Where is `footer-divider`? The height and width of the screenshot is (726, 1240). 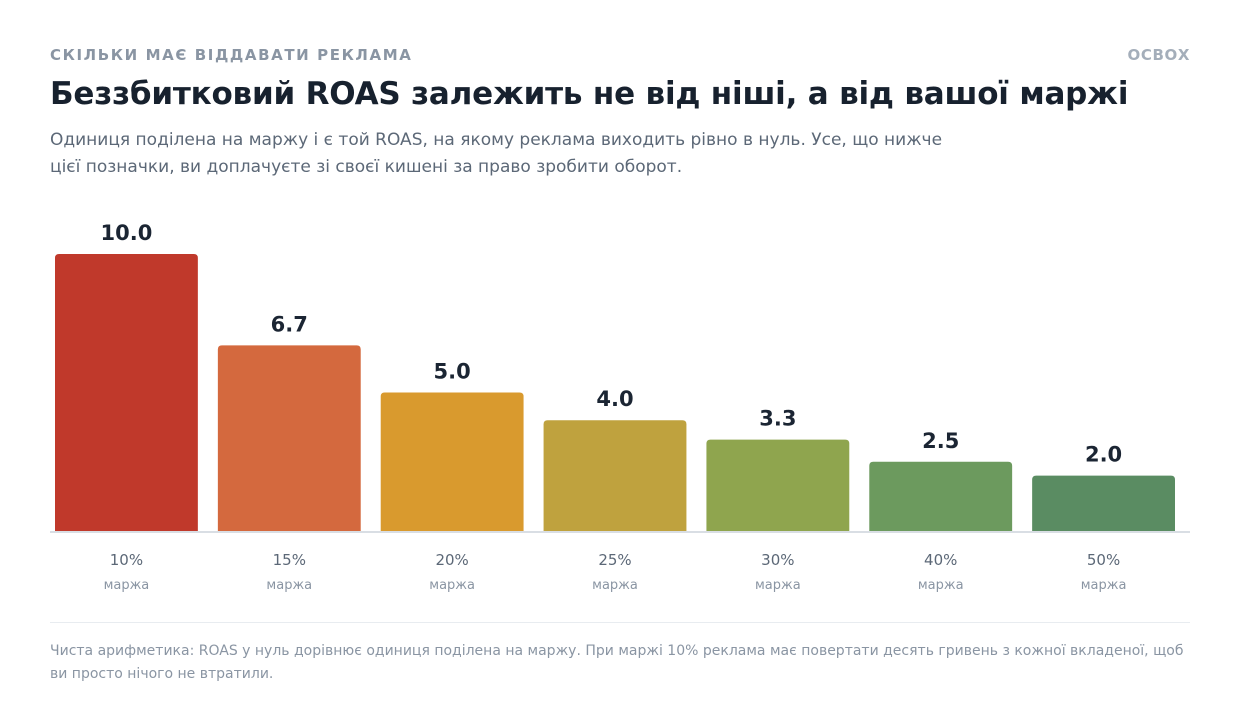 footer-divider is located at coordinates (620, 622).